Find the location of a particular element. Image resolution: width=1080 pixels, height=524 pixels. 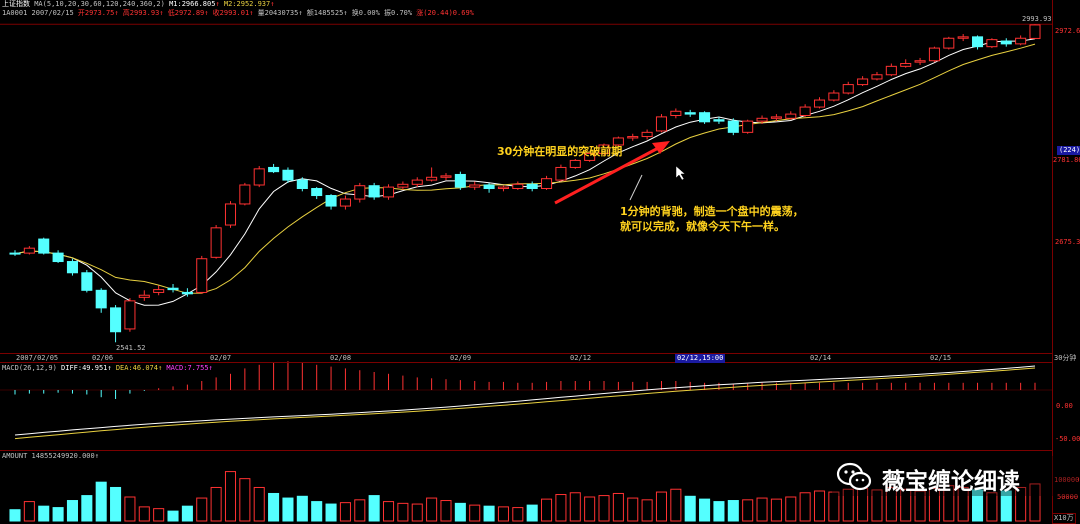

watermark-text: 薇宝缠论细读 is located at coordinates (951, 482).